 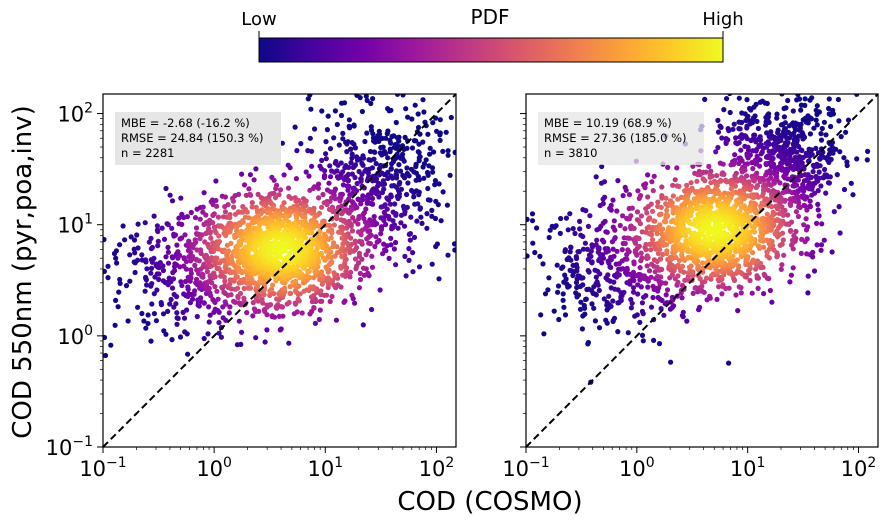 I want to click on colorbar-gradient, so click(x=491, y=50).